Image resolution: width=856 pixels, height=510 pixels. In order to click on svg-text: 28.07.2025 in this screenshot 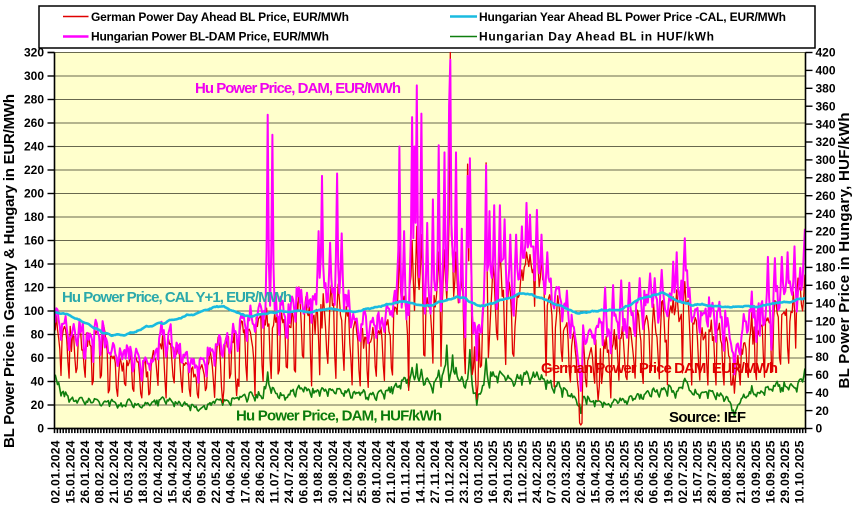, I will do `click(712, 471)`.